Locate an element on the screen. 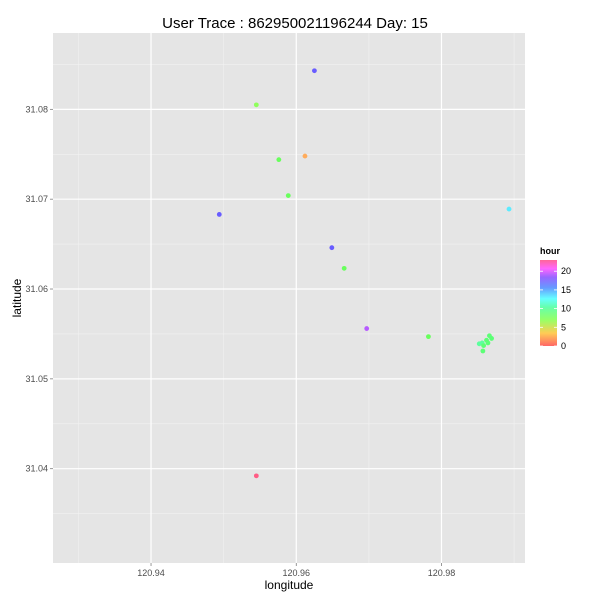  y-tick-label: 31.05 is located at coordinates (36, 379).